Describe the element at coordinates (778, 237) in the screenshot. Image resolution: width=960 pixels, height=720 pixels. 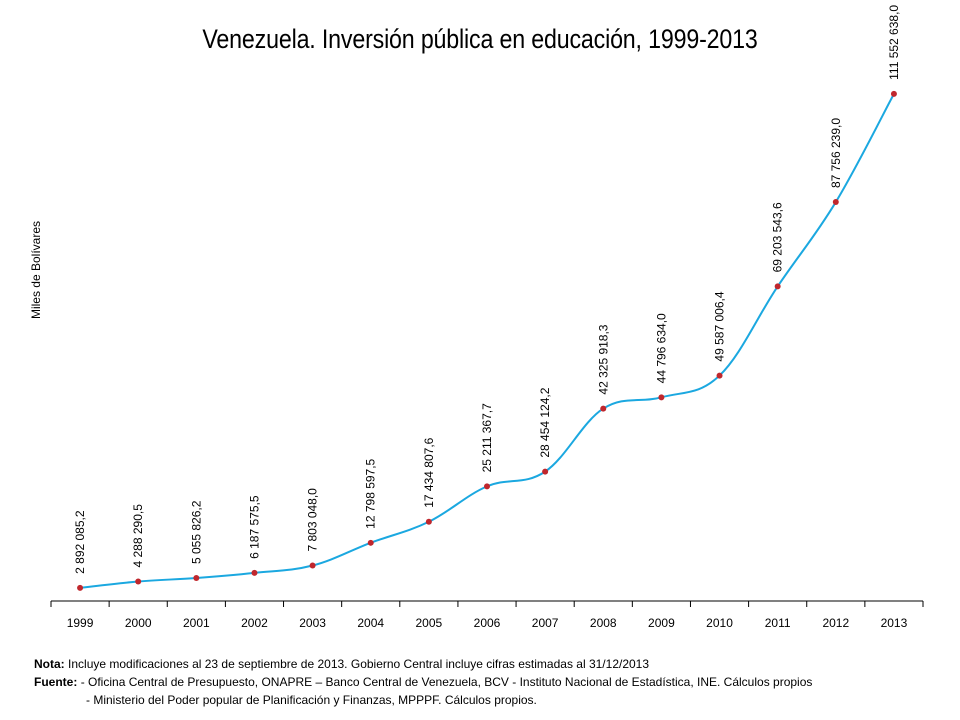
I see `data-label: 69 203 543,6` at that location.